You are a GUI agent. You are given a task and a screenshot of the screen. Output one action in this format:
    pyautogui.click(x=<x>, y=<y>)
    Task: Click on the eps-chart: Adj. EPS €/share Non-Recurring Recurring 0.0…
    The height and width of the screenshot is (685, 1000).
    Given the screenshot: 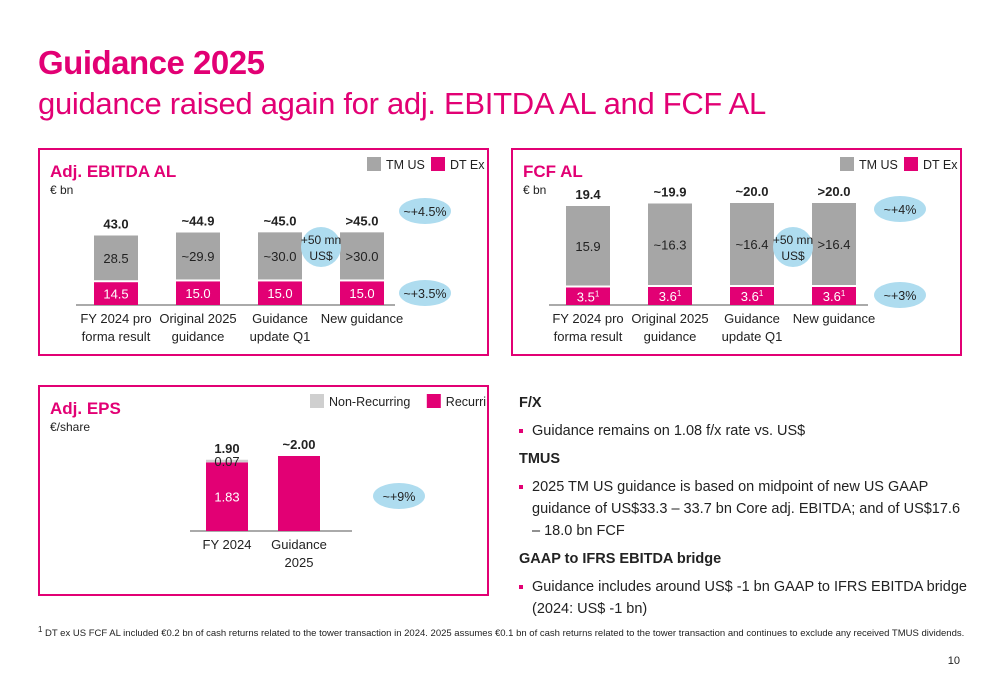 What is the action you would take?
    pyautogui.click(x=268, y=482)
    